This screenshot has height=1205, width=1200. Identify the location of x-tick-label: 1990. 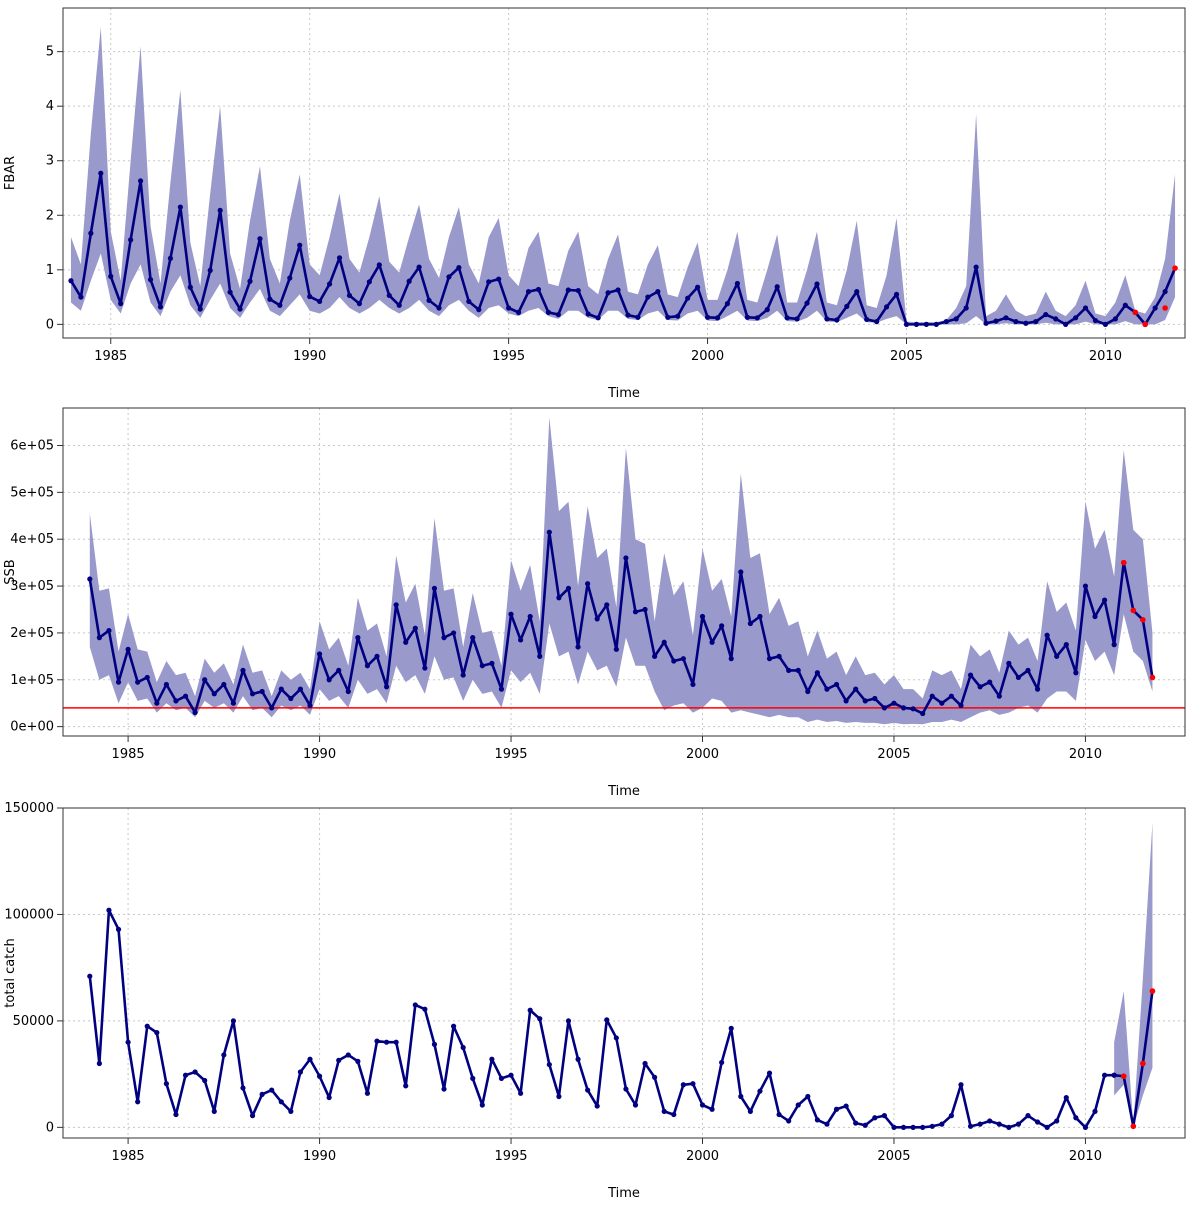
(319, 754).